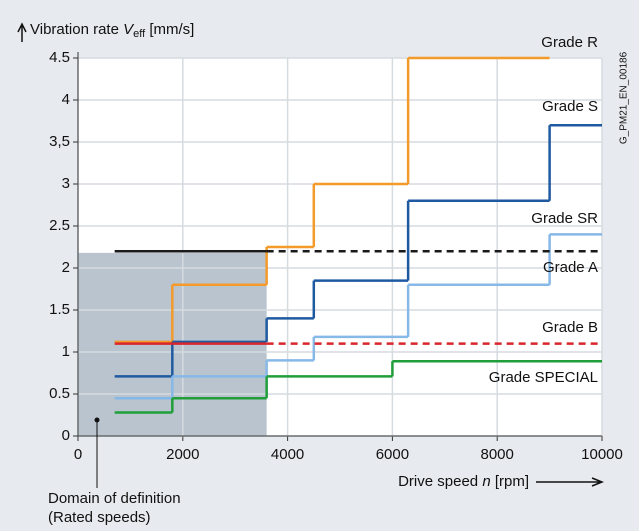 This screenshot has width=639, height=531. I want to click on y-label-sub: eff, so click(139, 34).